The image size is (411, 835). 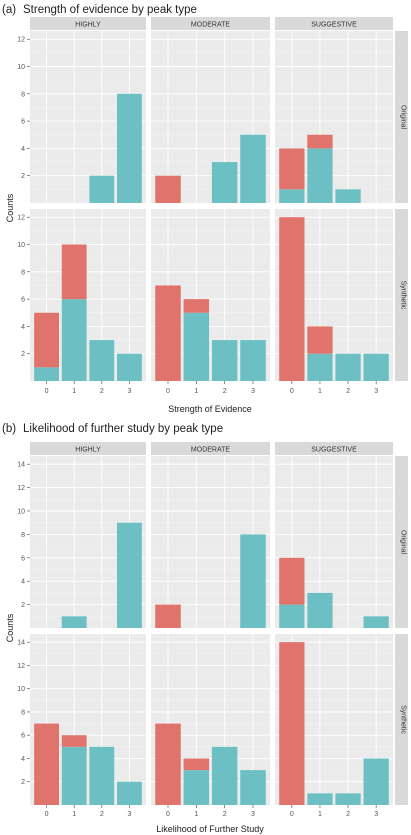 I want to click on panel-b-title: Likelihood of further study by peak type, so click(x=123, y=429).